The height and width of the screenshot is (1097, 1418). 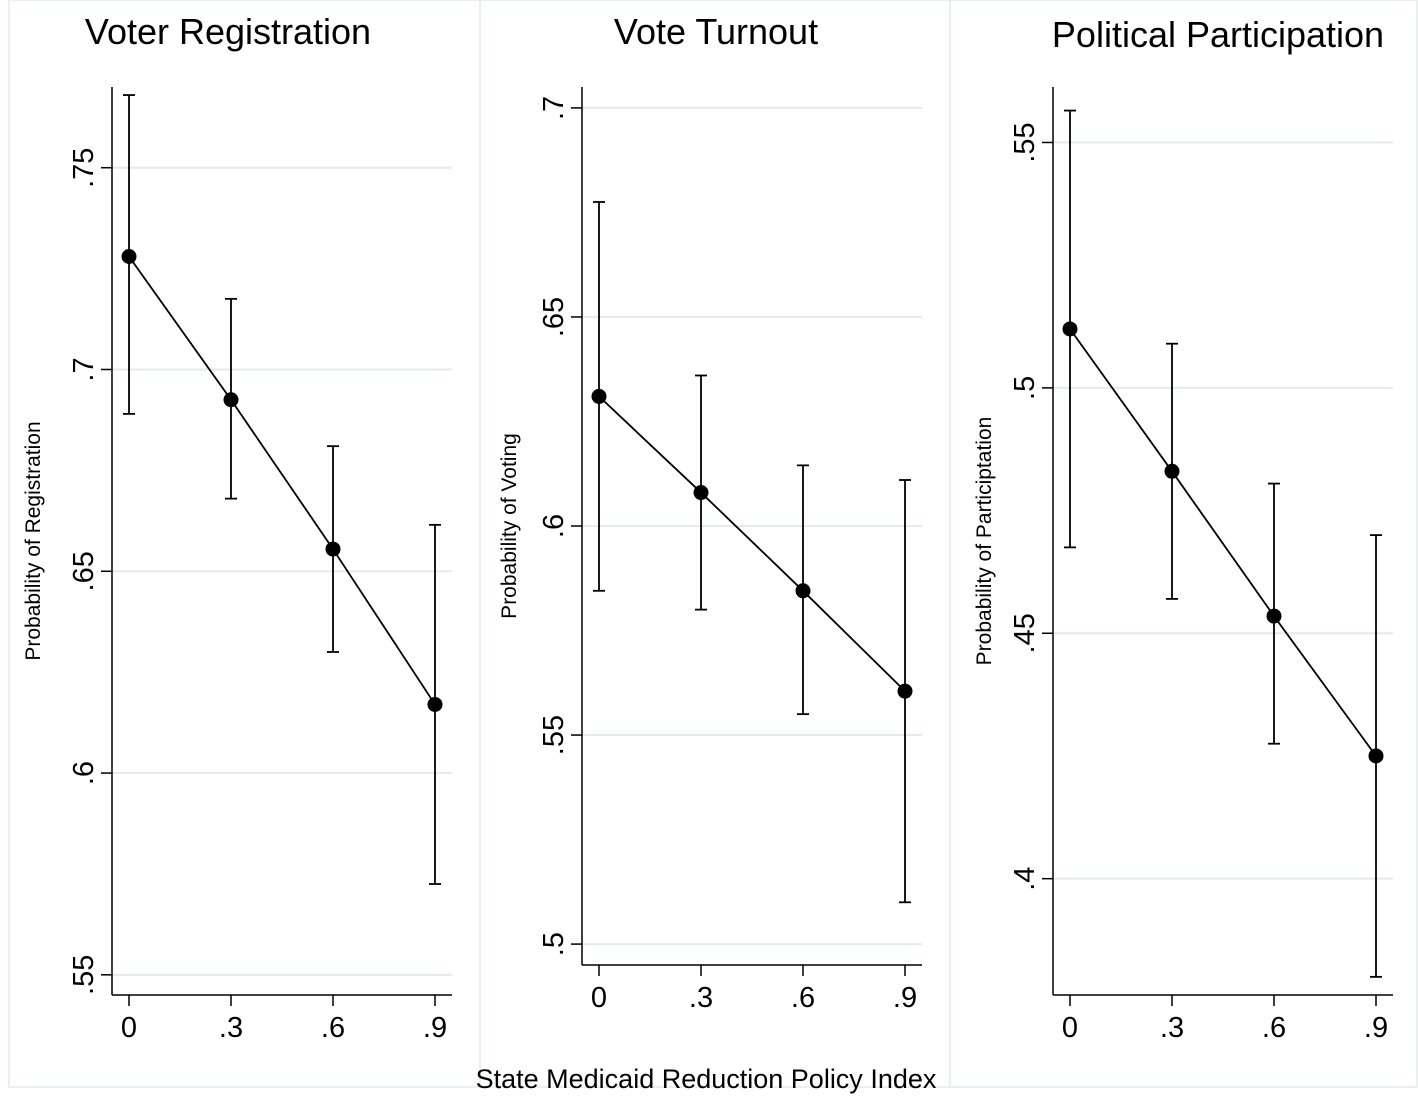 I want to click on y-tick-label: .4, so click(x=1025, y=879).